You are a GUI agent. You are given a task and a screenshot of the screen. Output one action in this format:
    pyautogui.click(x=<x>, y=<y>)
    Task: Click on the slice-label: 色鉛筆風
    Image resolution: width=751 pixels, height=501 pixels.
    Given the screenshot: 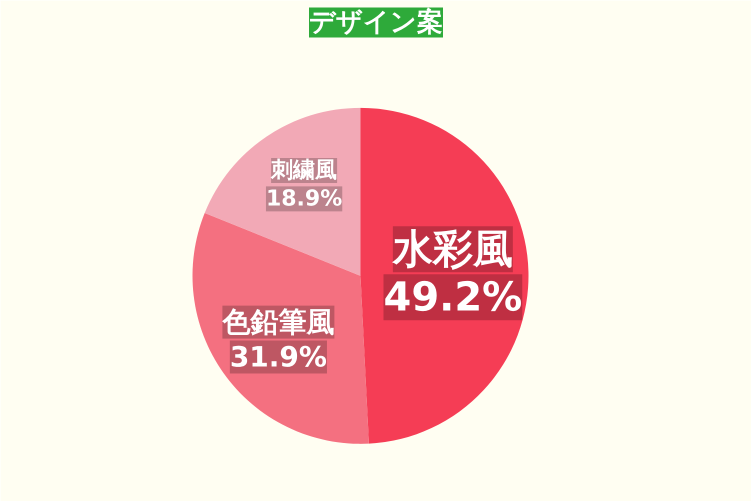 What is the action you would take?
    pyautogui.click(x=277, y=322)
    